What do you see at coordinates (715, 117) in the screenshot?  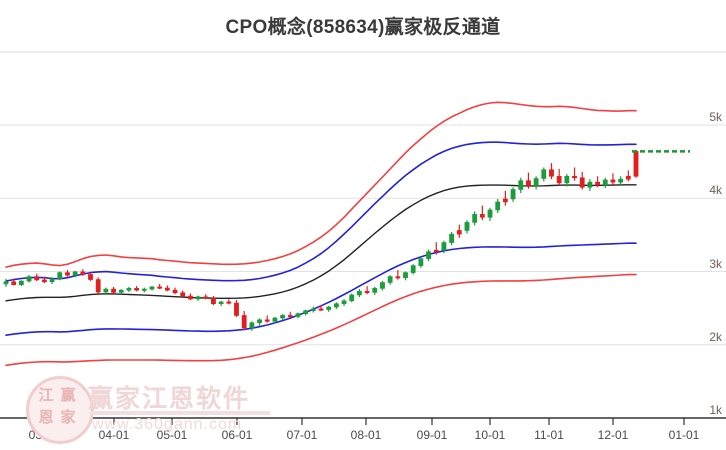 I see `y-axis-label: 5k` at bounding box center [715, 117].